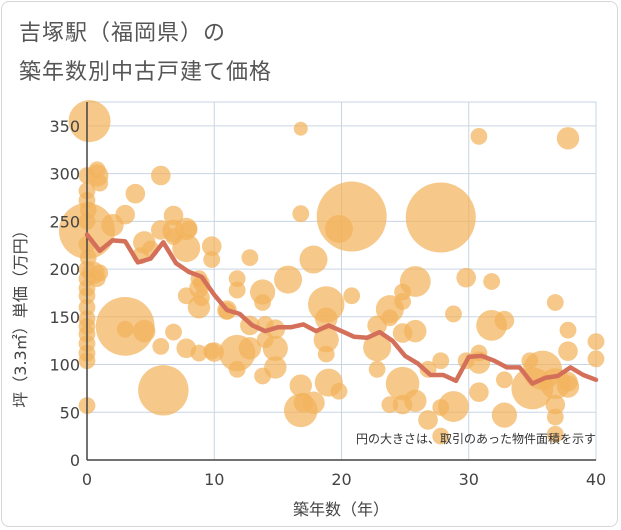 This screenshot has width=621, height=530. Describe the element at coordinates (214, 479) in the screenshot. I see `x-tick-label: 10` at that location.